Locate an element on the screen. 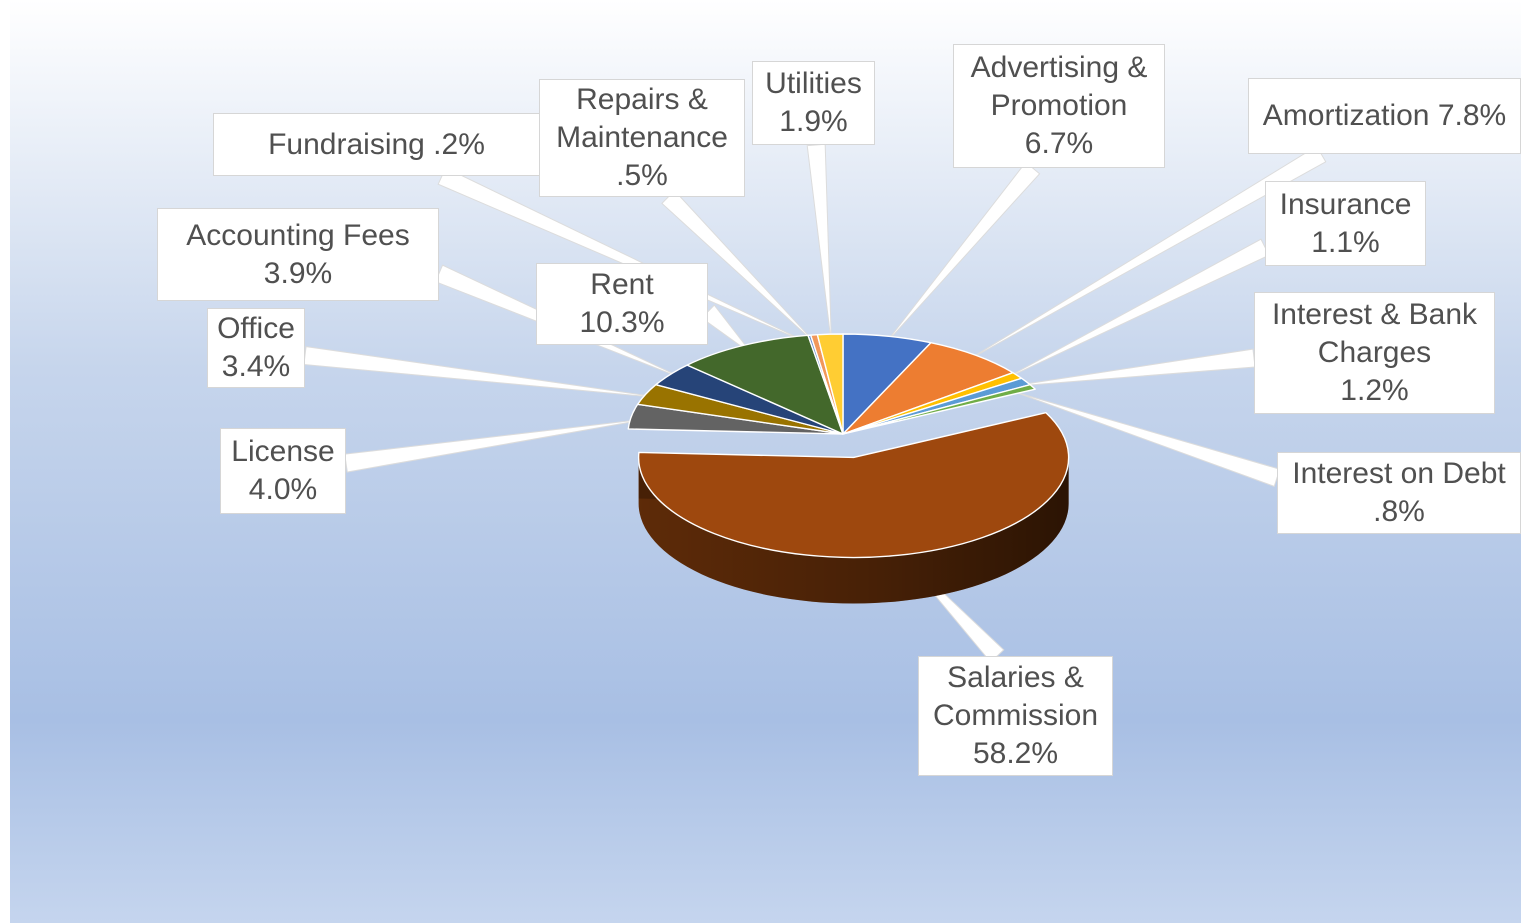 The height and width of the screenshot is (923, 1521). pie-slice-salaries-commission is located at coordinates (853, 485).